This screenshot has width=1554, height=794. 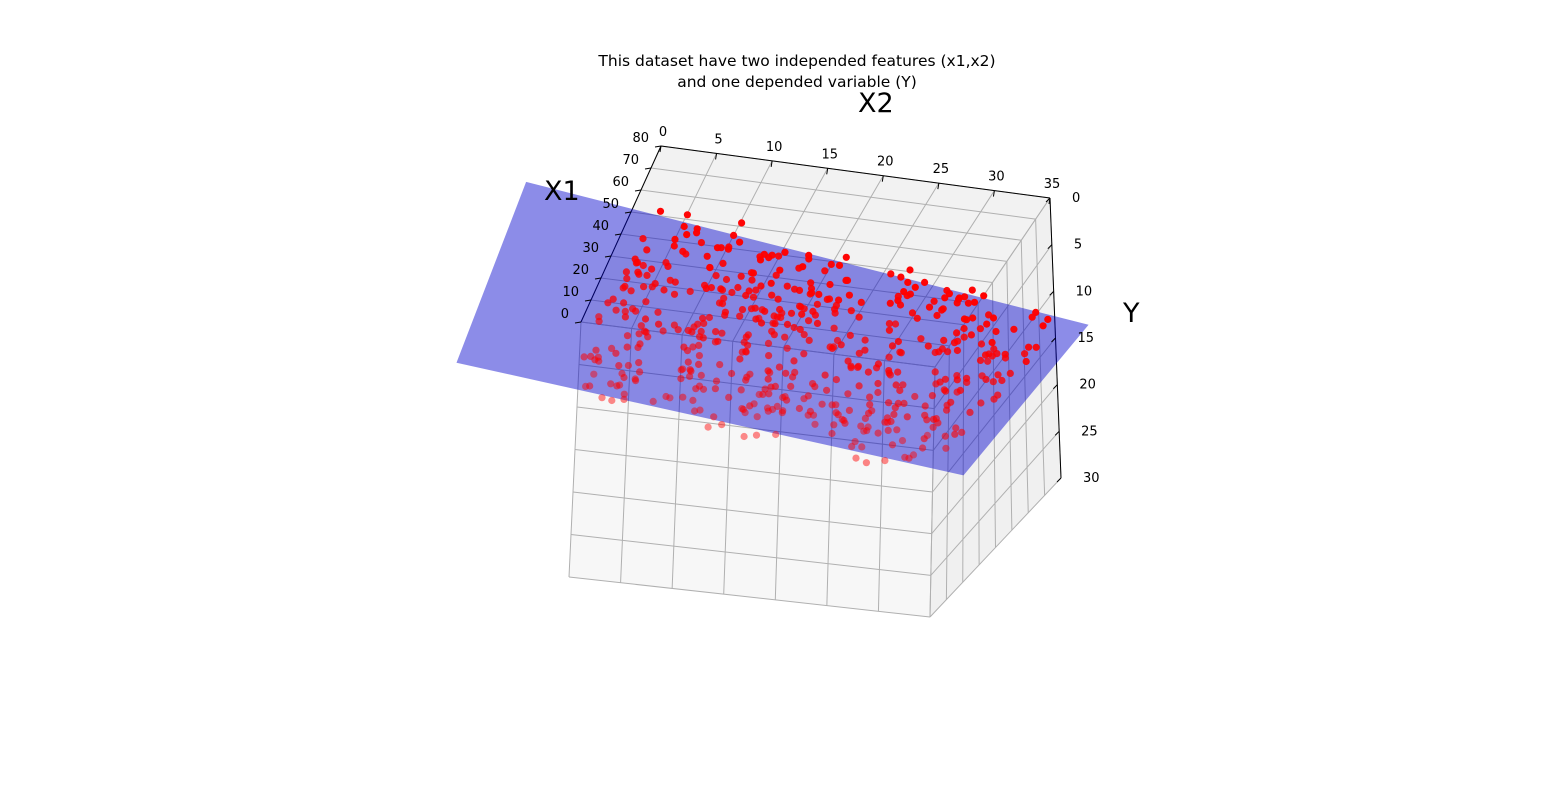 What do you see at coordinates (1078, 245) in the screenshot?
I see `y-tick-label: 5` at bounding box center [1078, 245].